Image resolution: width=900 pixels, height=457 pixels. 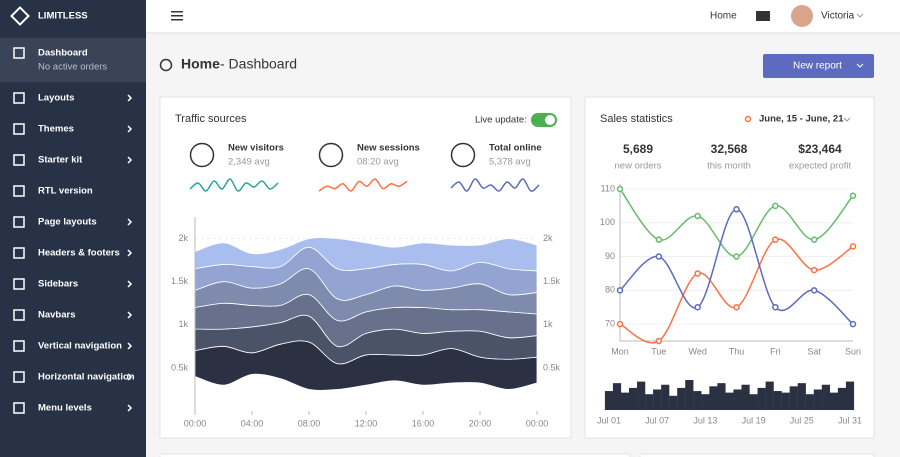 I want to click on button-label: New report, so click(x=817, y=66).